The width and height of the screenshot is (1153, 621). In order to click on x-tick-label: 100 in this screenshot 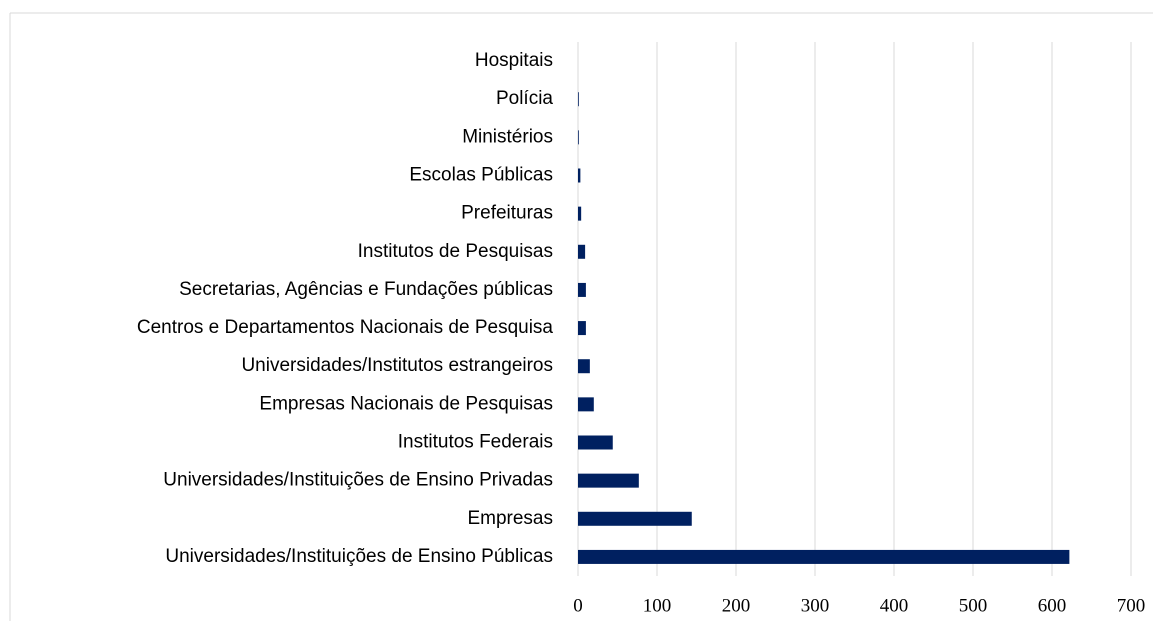, I will do `click(657, 605)`.